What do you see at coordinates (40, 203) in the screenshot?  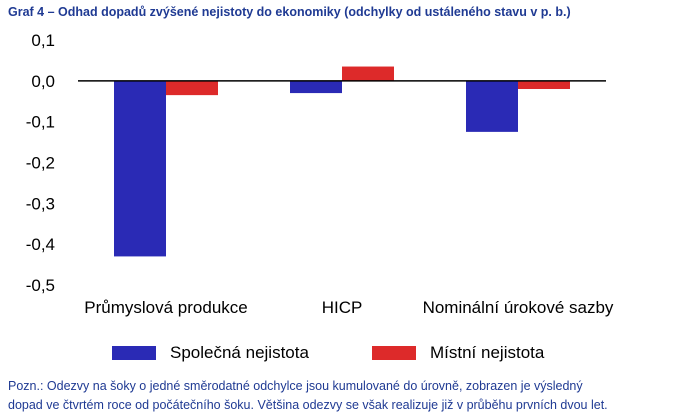 I see `y-tick-label: -0,3` at bounding box center [40, 203].